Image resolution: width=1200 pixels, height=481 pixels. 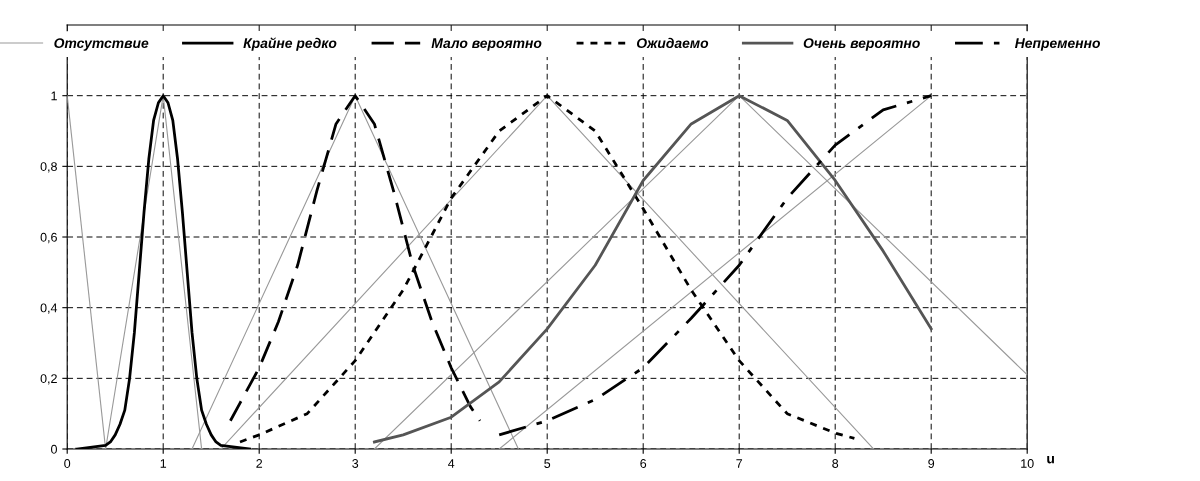 I want to click on legend-label: Мало вероятно, so click(x=486, y=44).